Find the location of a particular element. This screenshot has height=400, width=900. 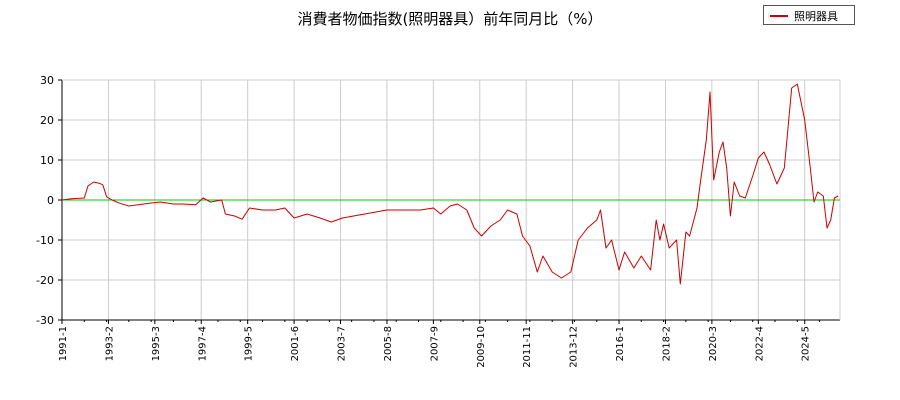

chart-title: 消費者物価指数(照明器具）前年同月比（%） is located at coordinates (450, 19).